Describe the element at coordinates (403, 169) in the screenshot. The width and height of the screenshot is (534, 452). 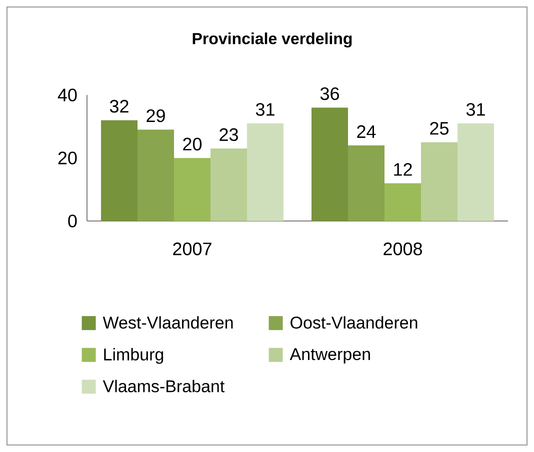
I see `data-label: 12` at that location.